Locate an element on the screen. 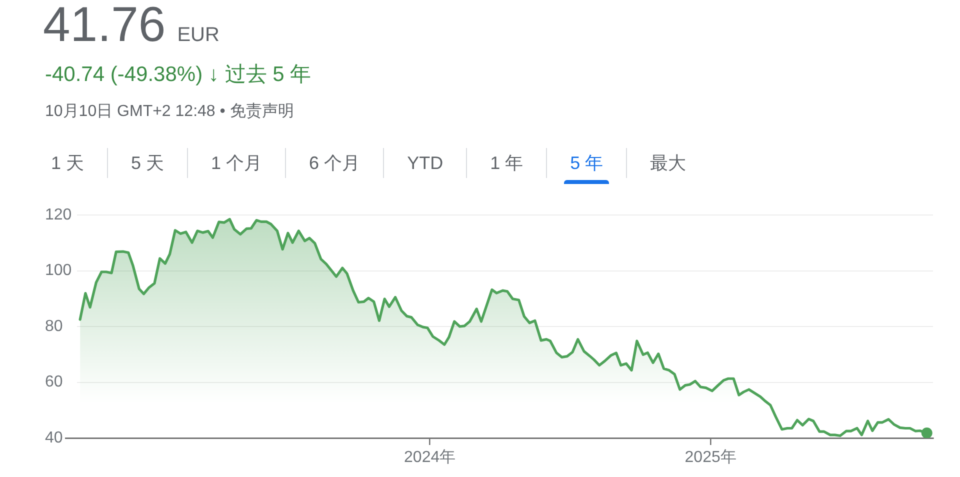 This screenshot has width=960, height=477. y-tick-label: 60 is located at coordinates (54, 382).